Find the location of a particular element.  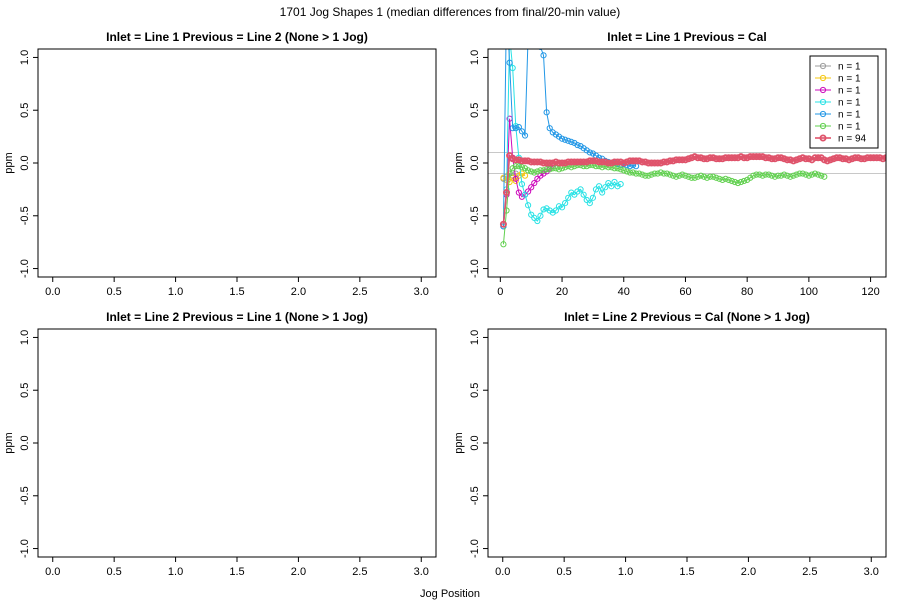

y-tick-label: -0.5 is located at coordinates (25, 215).